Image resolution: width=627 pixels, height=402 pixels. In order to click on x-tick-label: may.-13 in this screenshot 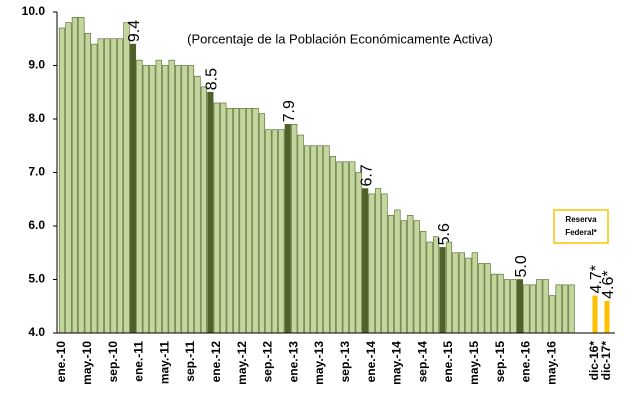, I will do `click(319, 363)`.